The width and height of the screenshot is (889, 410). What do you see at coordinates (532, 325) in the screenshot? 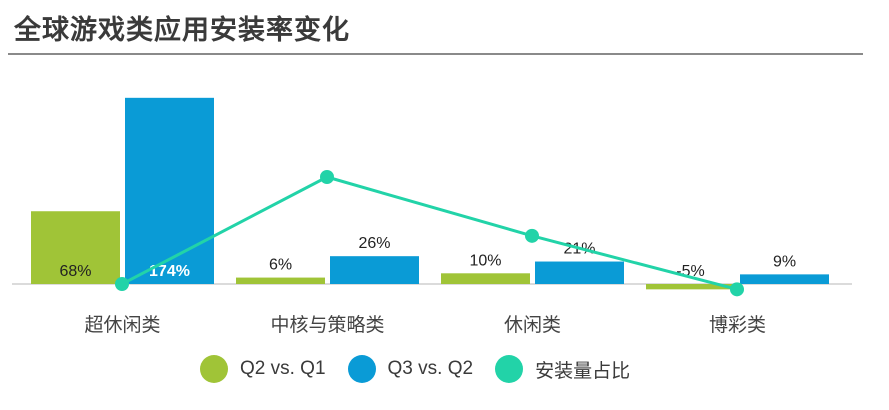
I see `category-label-2: 休闲类` at bounding box center [532, 325].